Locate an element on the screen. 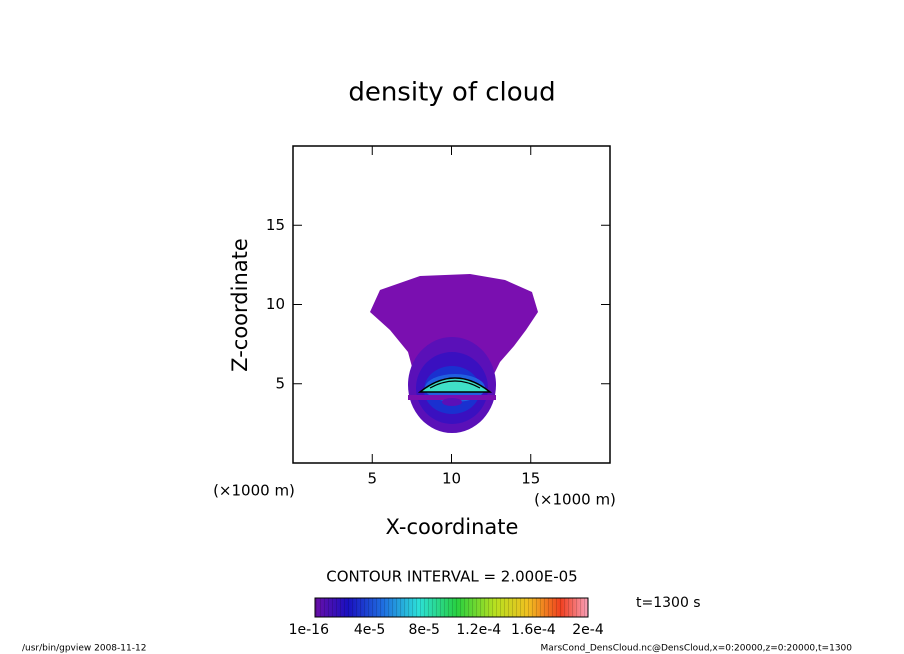  colorbar-label: 2e-4 is located at coordinates (588, 630).